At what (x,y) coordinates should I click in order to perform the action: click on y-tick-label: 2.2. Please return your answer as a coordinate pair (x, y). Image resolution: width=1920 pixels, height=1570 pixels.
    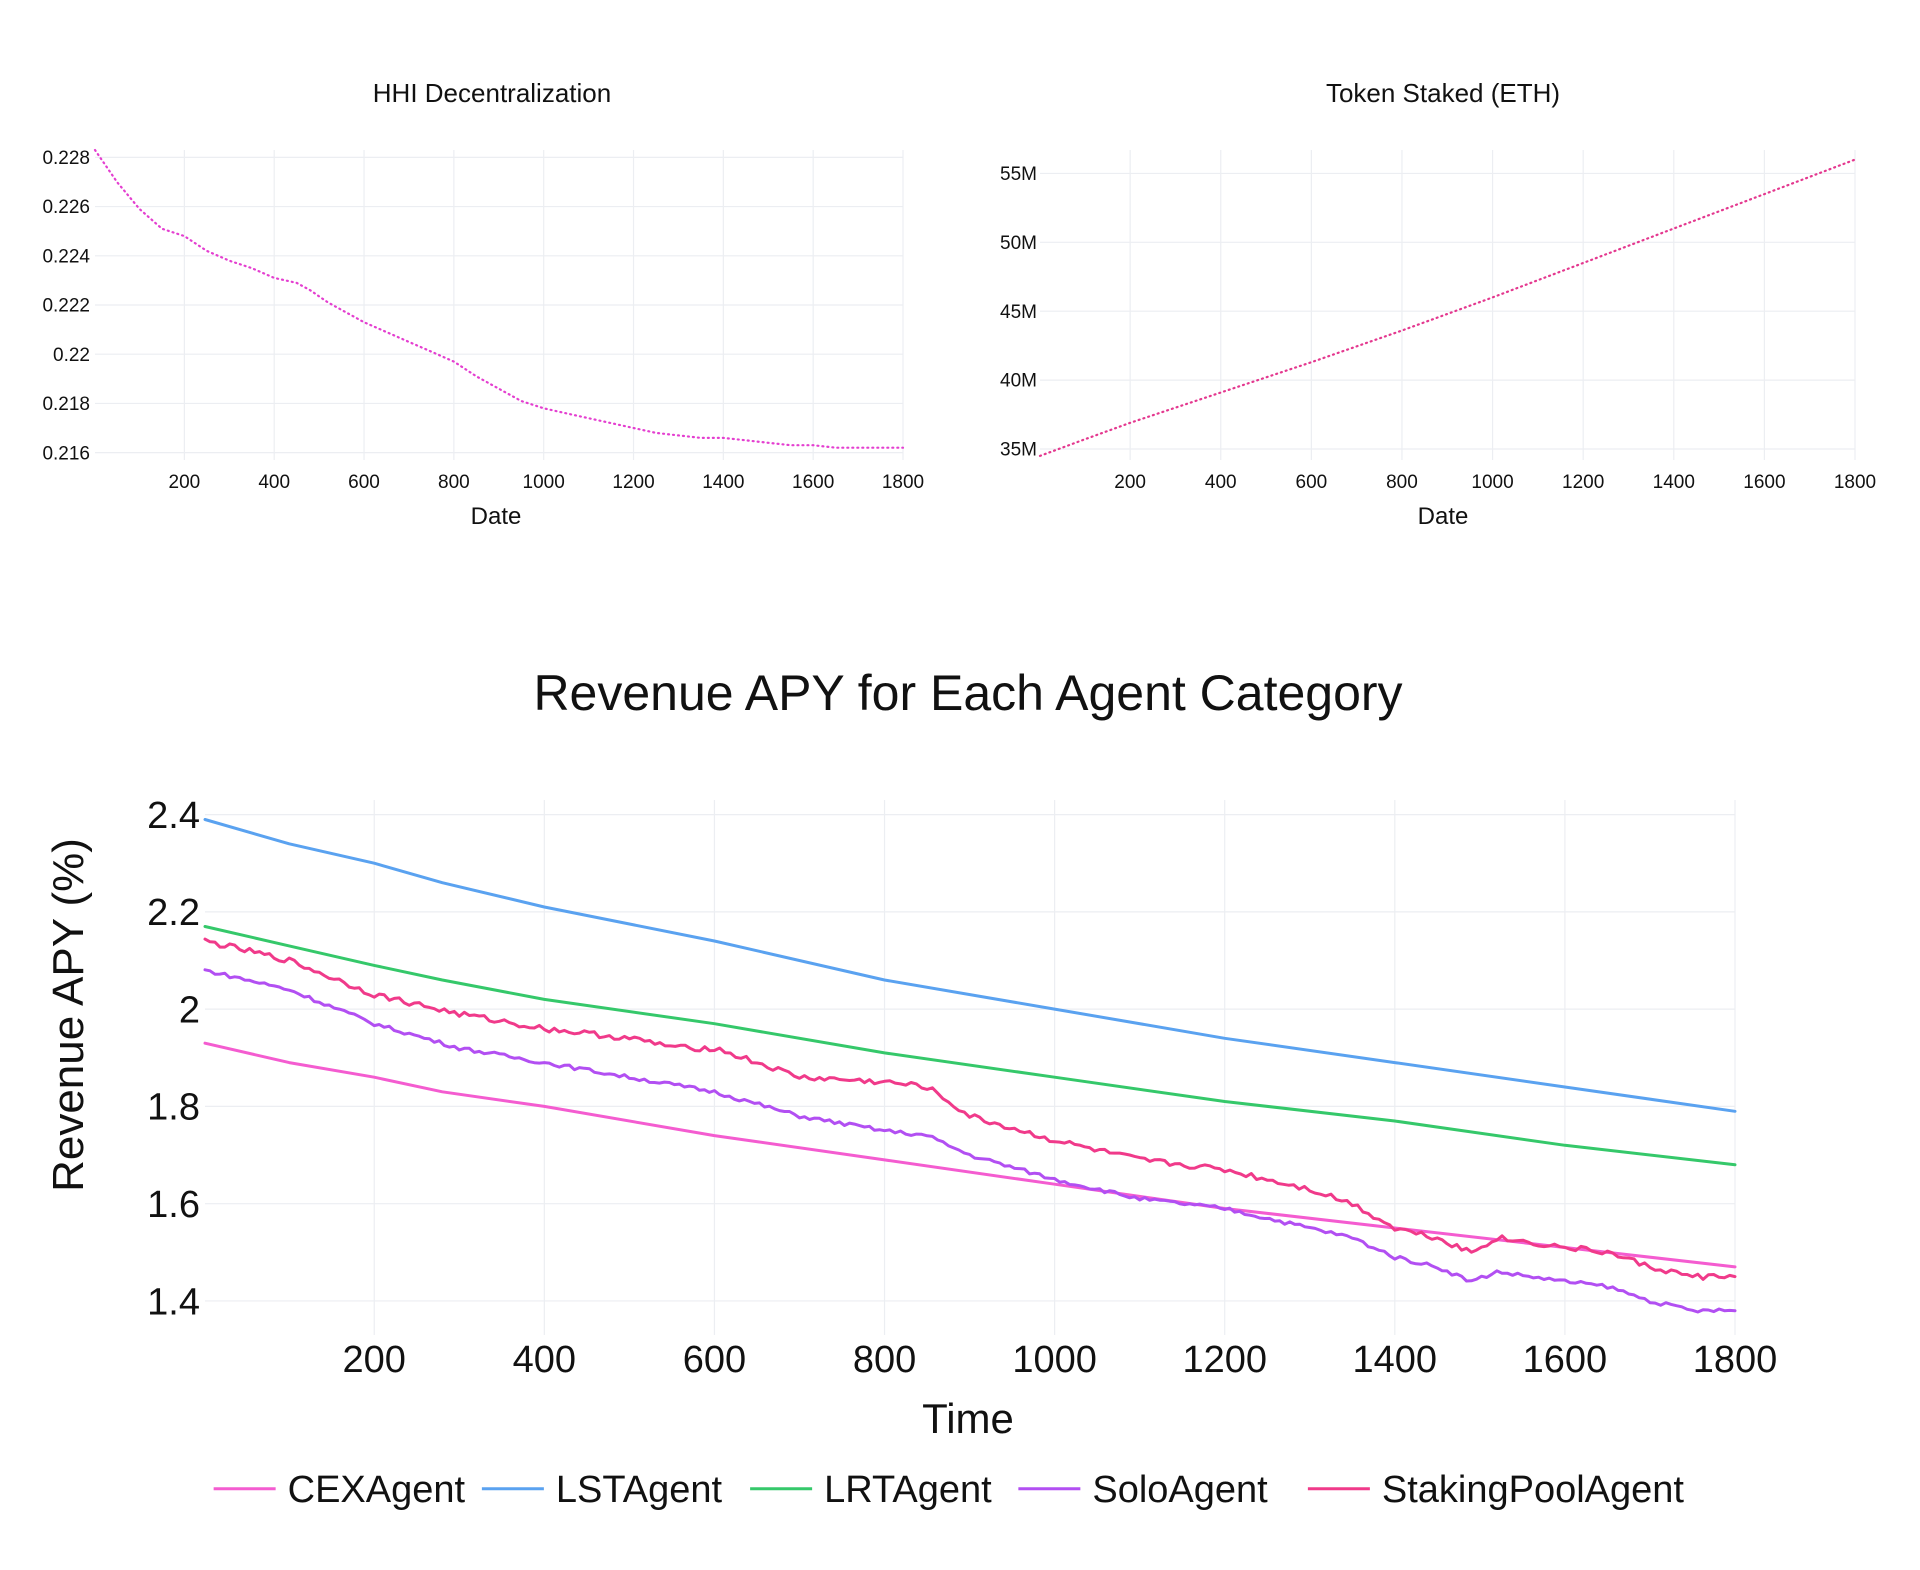
    Looking at the image, I should click on (173, 913).